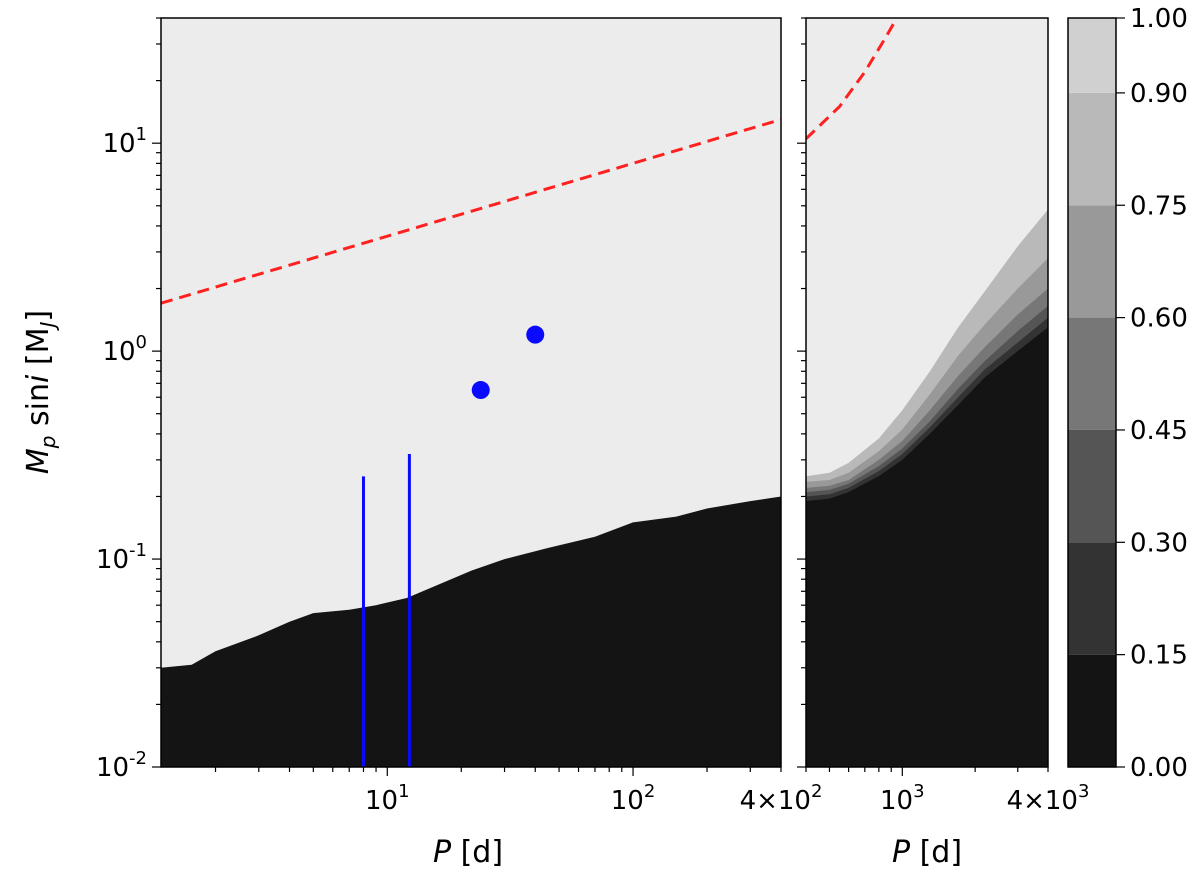 The height and width of the screenshot is (881, 1200). I want to click on colorbar: 0.00 0.15 0.30 0.45 0.60 0.75 0.90 1.00, so click(1127, 393).